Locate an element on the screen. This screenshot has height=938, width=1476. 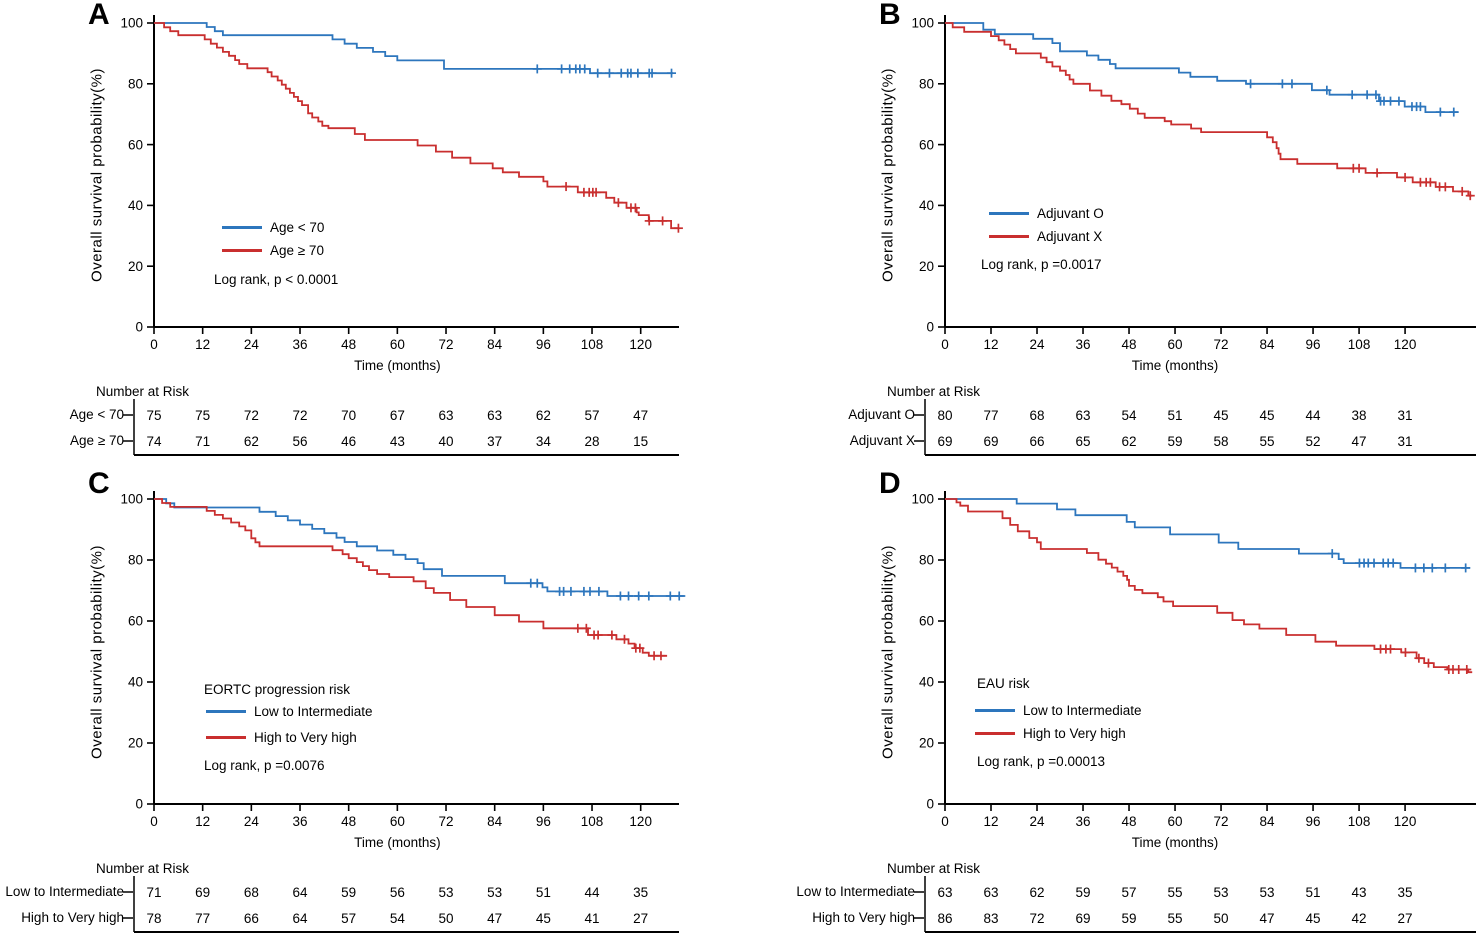
risk-count: 41 is located at coordinates (592, 918).